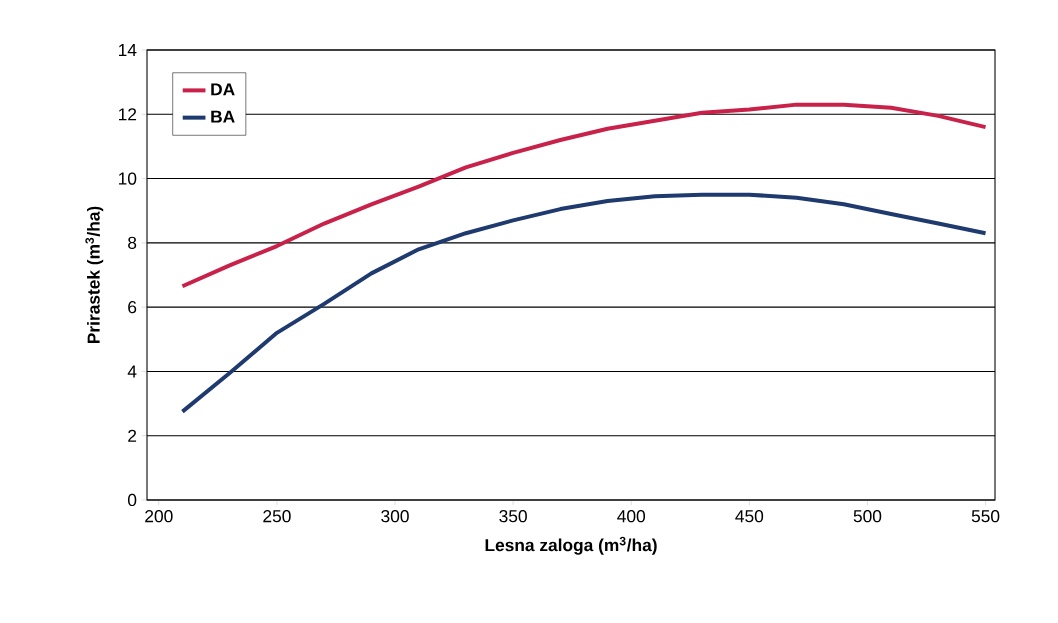 The image size is (1058, 623). Describe the element at coordinates (132, 500) in the screenshot. I see `y-tick-label: 0` at that location.